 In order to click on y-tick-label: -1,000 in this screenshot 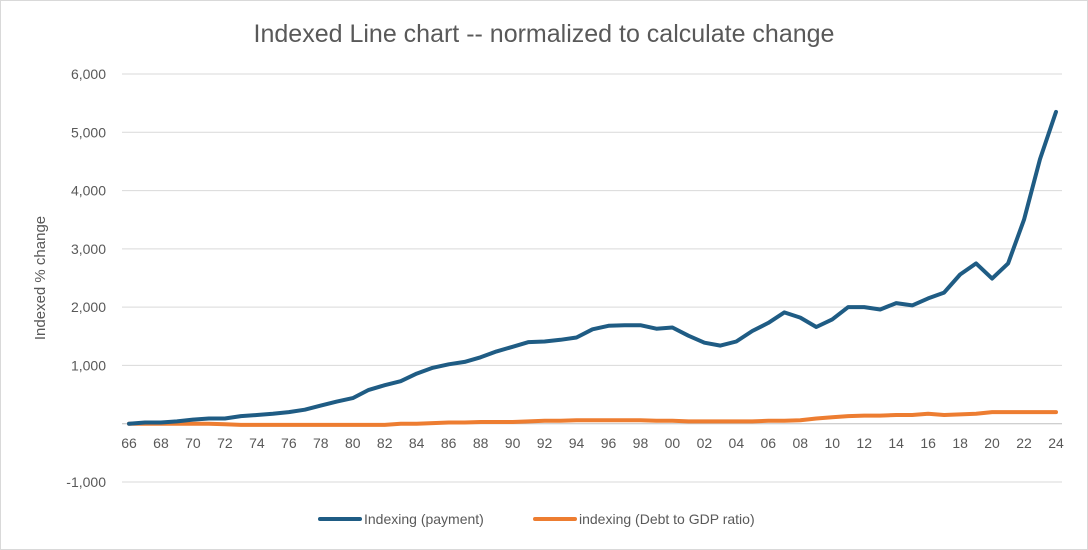, I will do `click(86, 482)`.